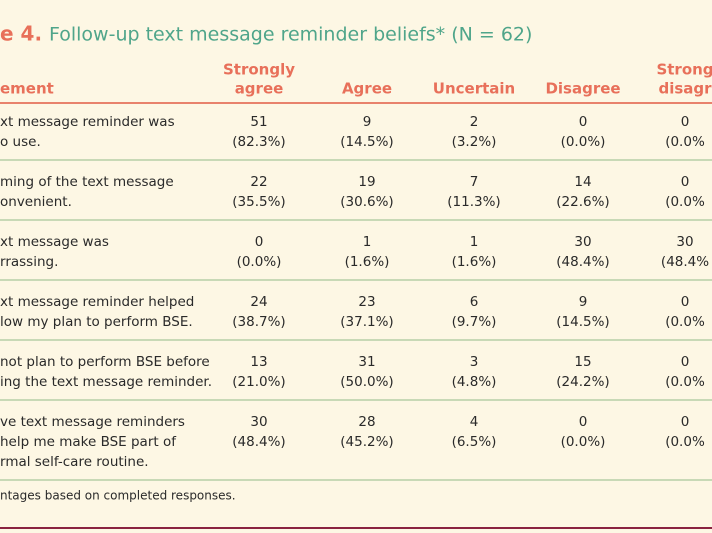  I want to click on cell-text: (22.6%), so click(582, 202).